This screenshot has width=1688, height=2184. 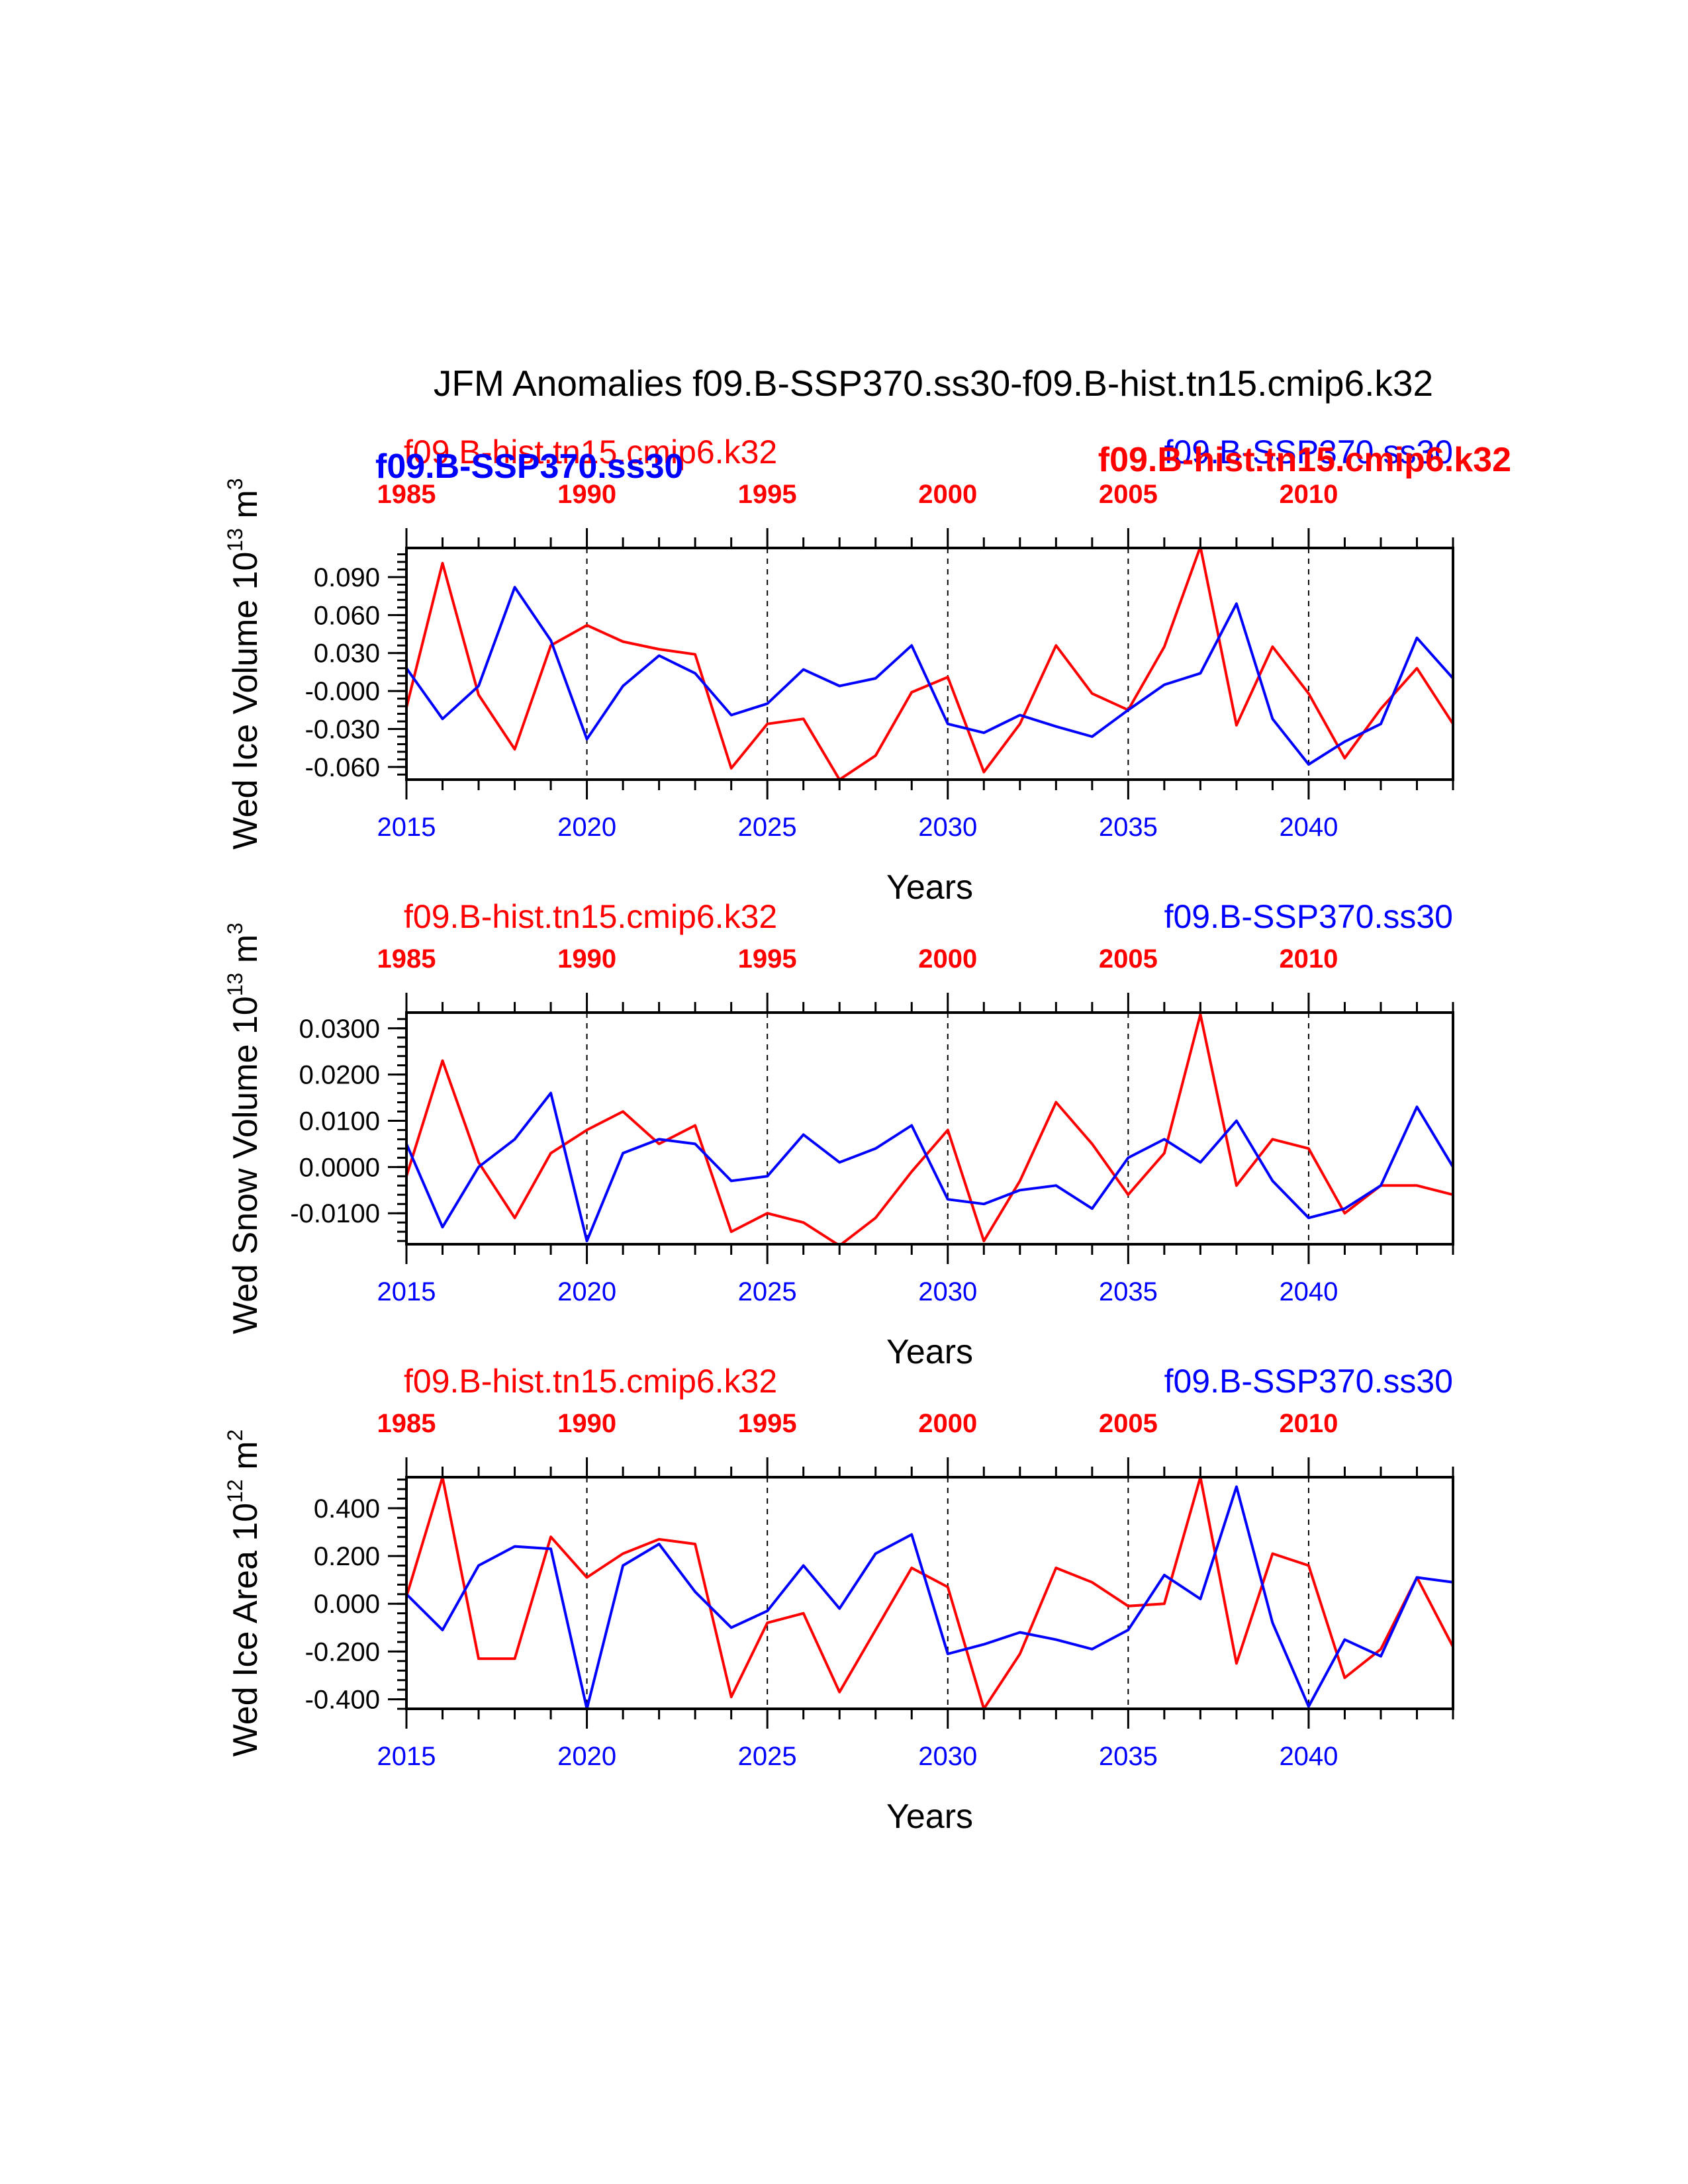 I want to click on y-tick-label: -0.030, so click(x=342, y=729).